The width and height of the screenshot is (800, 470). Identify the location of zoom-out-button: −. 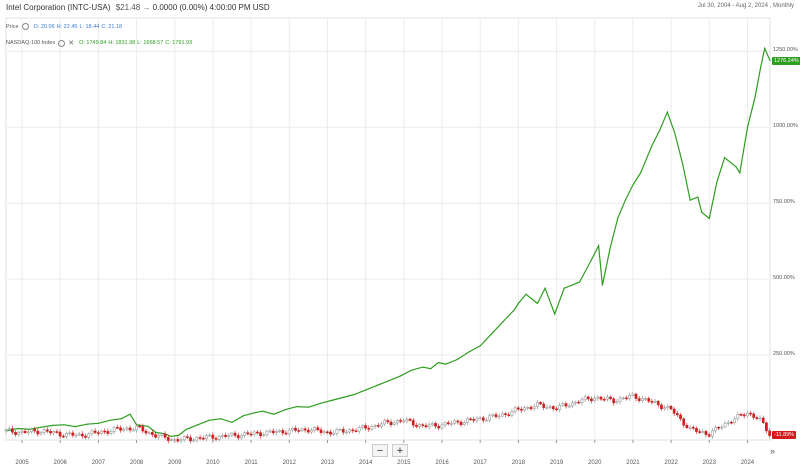
(380, 450).